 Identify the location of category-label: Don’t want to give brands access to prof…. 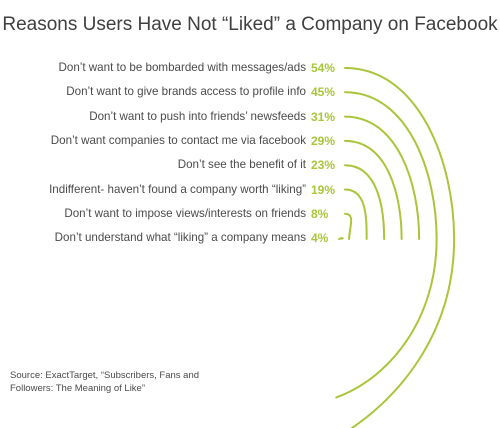
(186, 92).